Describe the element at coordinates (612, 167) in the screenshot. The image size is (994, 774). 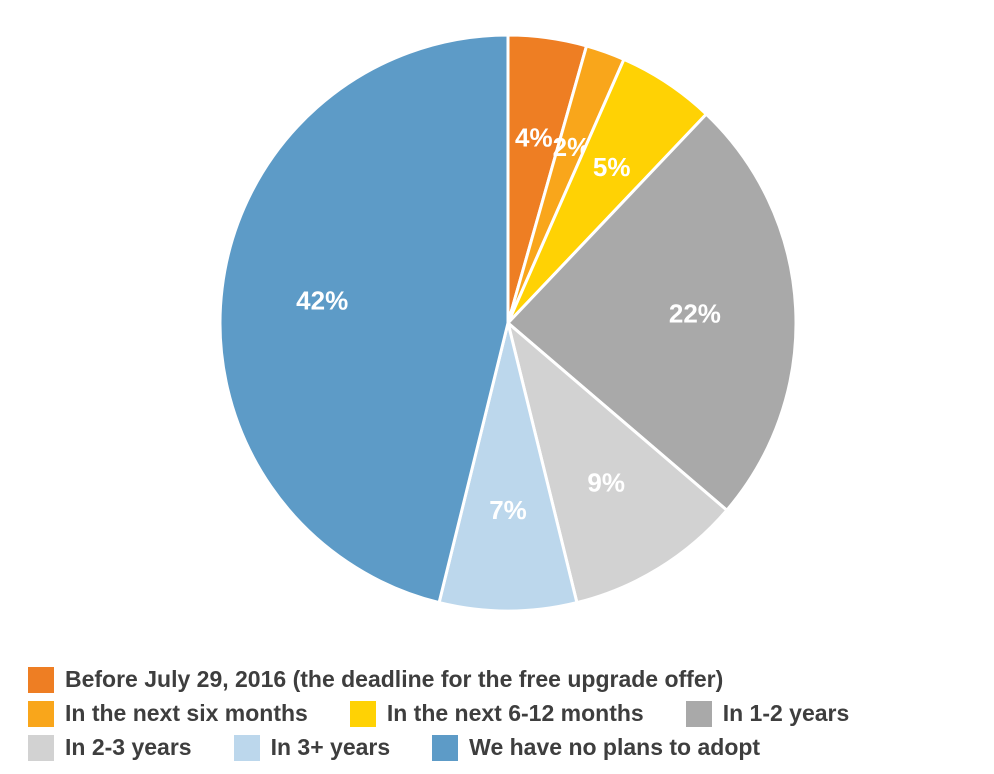
I see `pie-slice-value-label-2: 5%` at that location.